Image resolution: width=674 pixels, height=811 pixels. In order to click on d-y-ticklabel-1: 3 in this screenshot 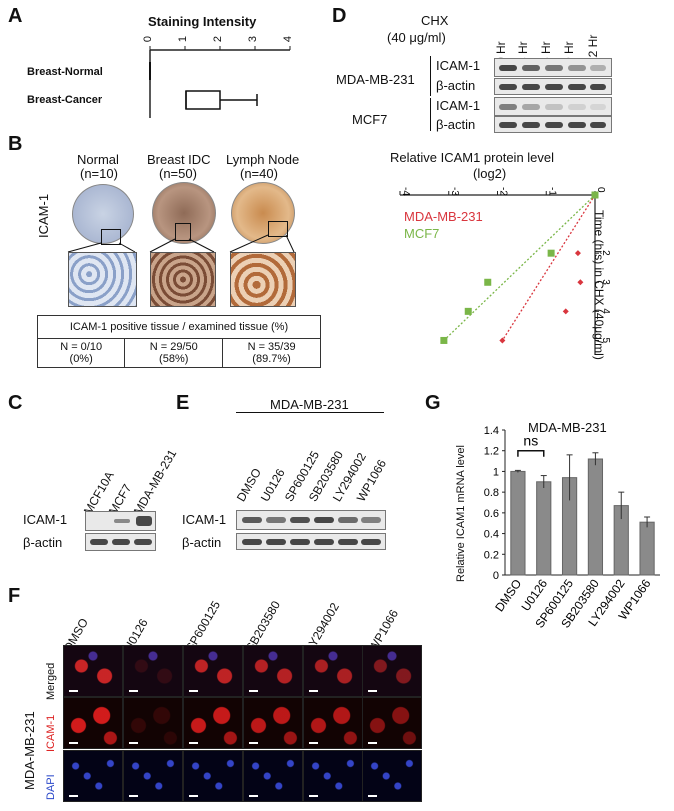, I will do `click(605, 282)`.